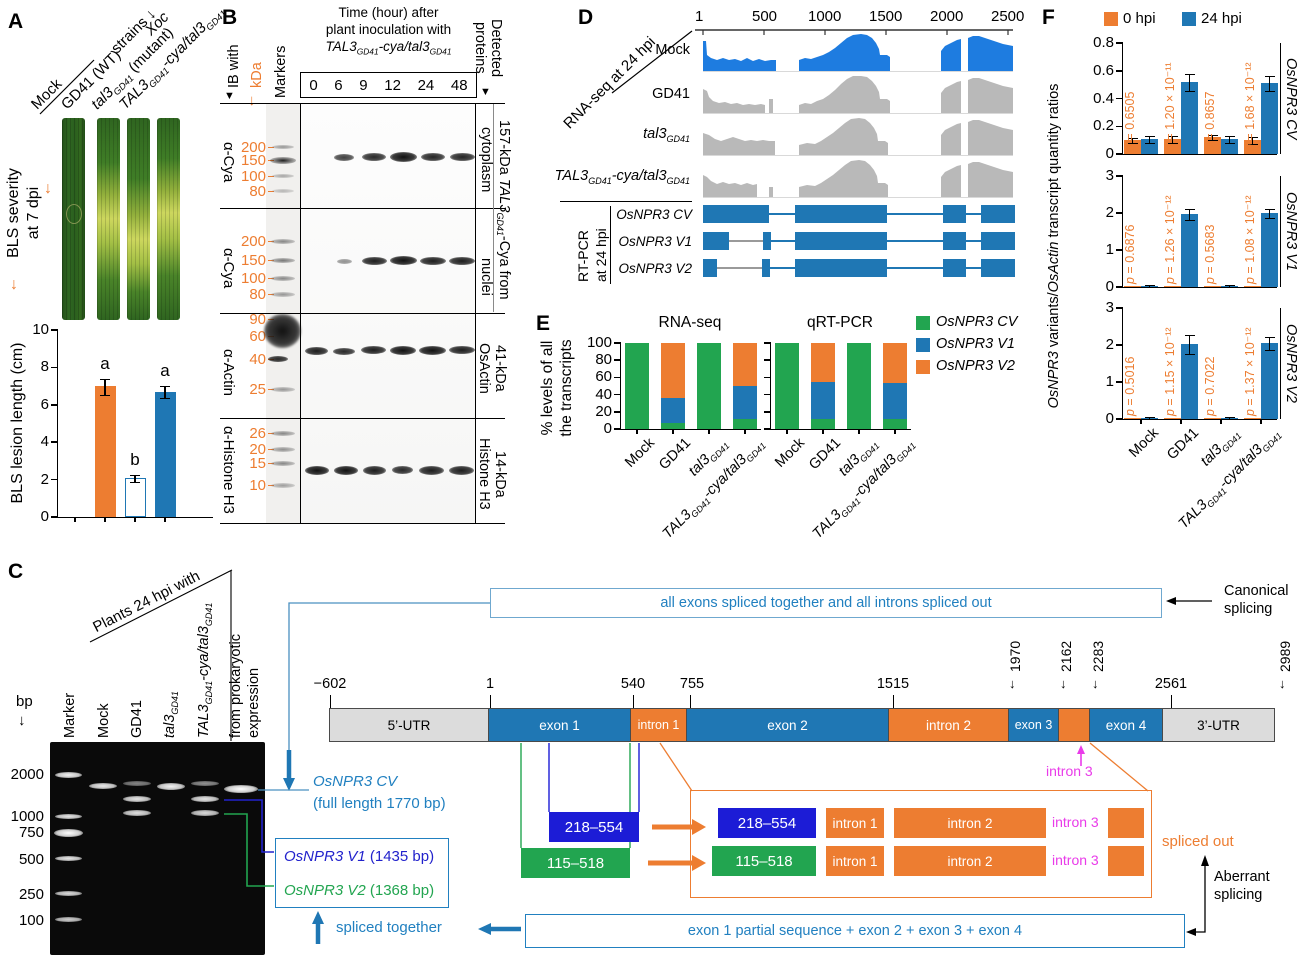 The width and height of the screenshot is (1299, 962). What do you see at coordinates (1210, 254) in the screenshot?
I see `plab: p = 0.5683` at bounding box center [1210, 254].